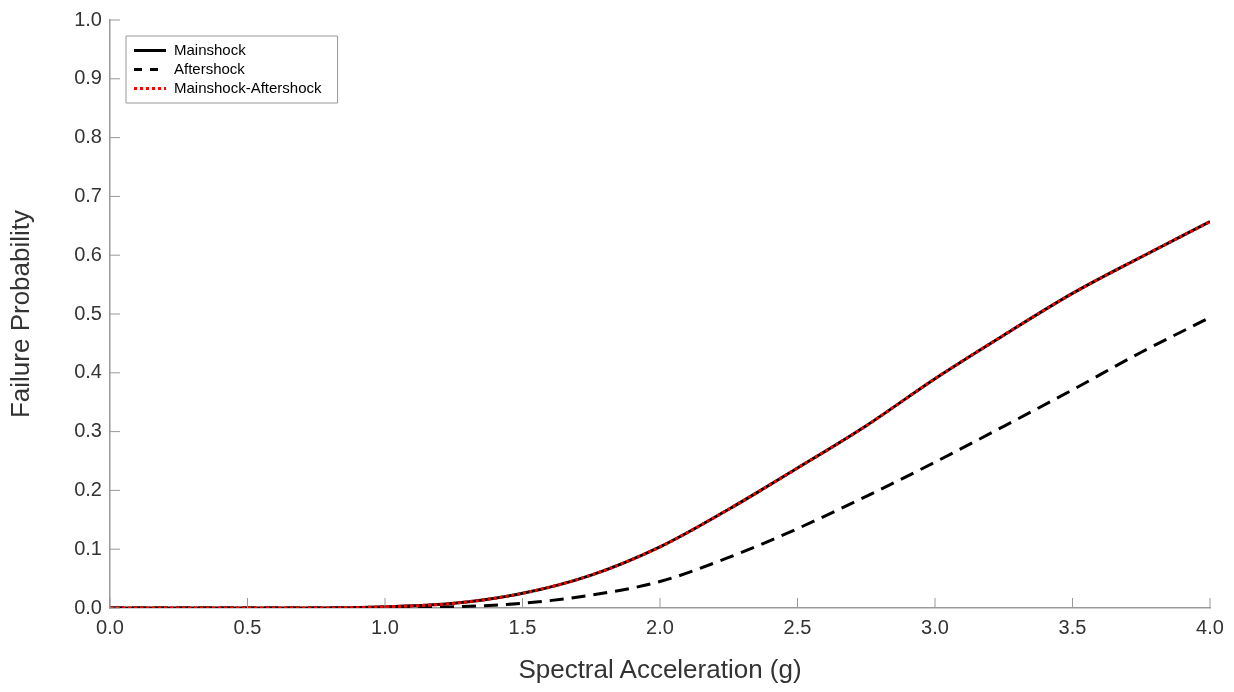 This screenshot has width=1234, height=692. What do you see at coordinates (88, 312) in the screenshot?
I see `y-tick-label: 0.5` at bounding box center [88, 312].